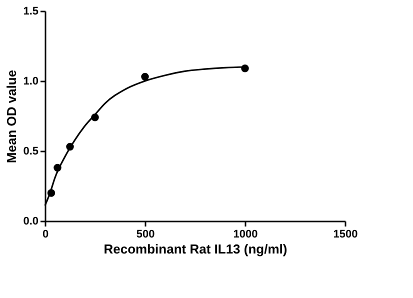 Image resolution: width=413 pixels, height=298 pixels. I want to click on y-tick-label: 1.0, so click(30, 82).